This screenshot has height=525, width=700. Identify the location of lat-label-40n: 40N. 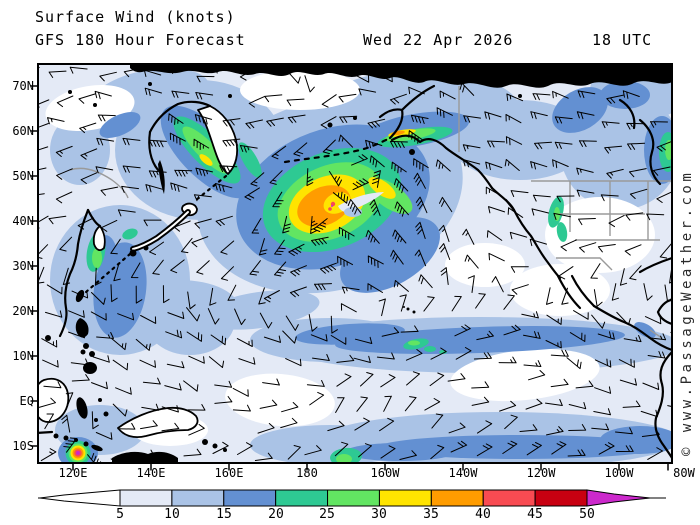
(23, 221).